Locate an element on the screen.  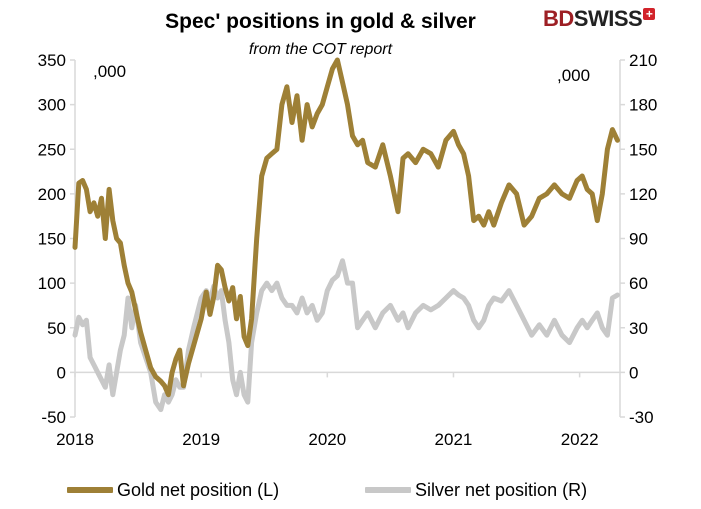
left-tick-label: 200 is located at coordinates (52, 194).